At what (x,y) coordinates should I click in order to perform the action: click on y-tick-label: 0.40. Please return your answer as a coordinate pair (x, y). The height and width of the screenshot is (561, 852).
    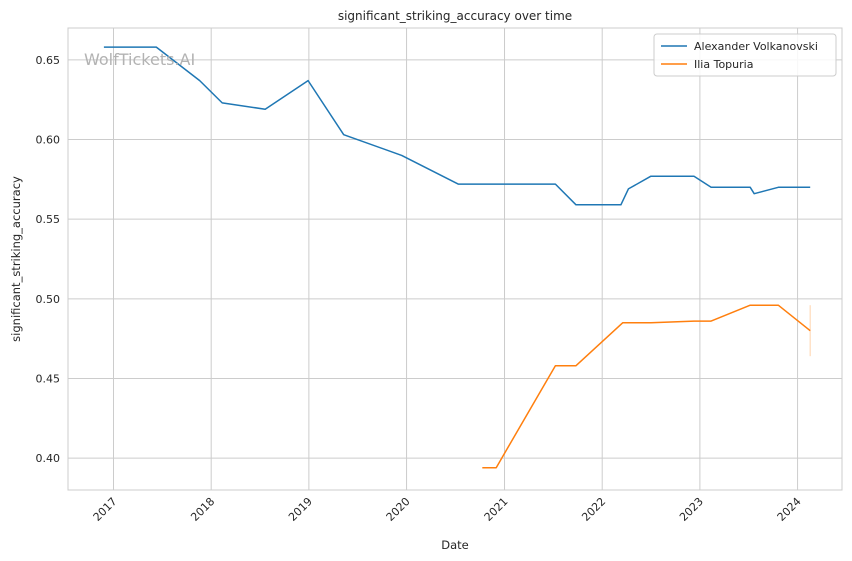
    Looking at the image, I should click on (48, 458).